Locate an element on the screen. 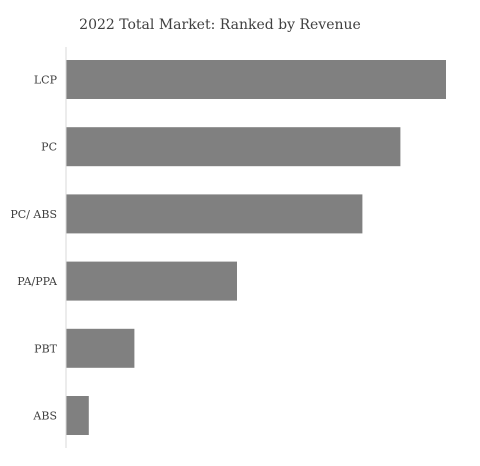 The image size is (480, 466). category-label: PC/ ABS is located at coordinates (33, 214).